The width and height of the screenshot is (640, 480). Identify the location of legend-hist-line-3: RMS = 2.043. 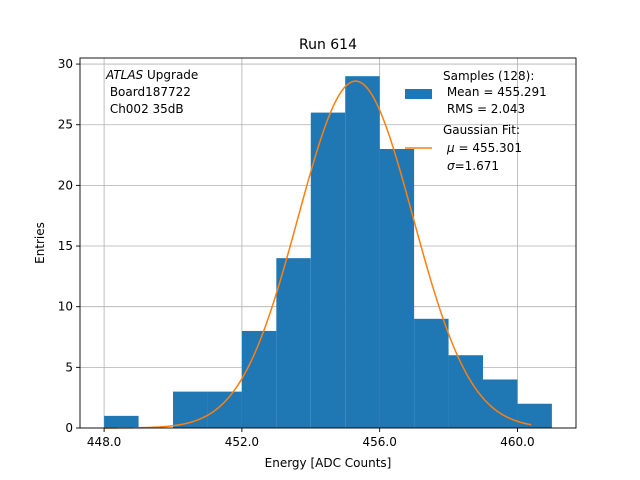
(484, 109).